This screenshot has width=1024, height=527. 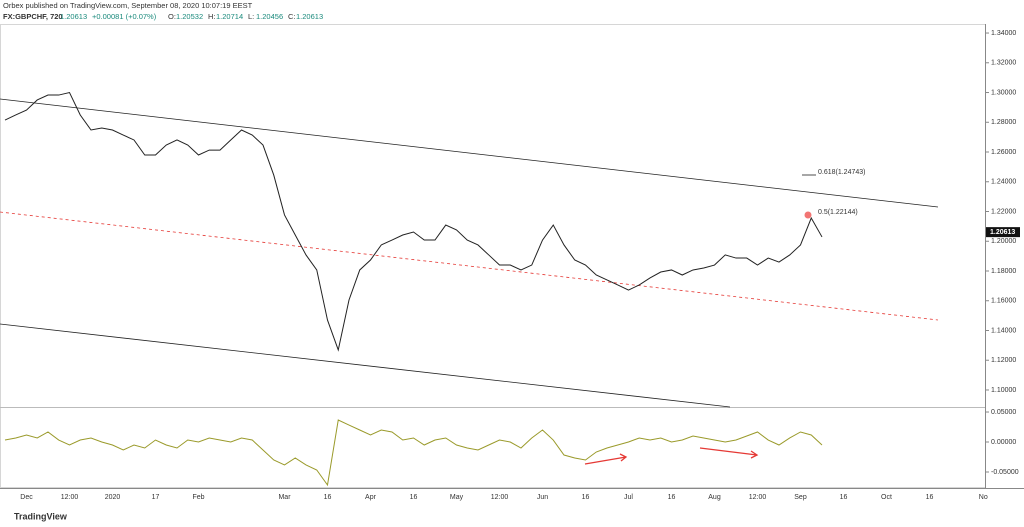 What do you see at coordinates (1003, 33) in the screenshot?
I see `y-tick-label: 1.34000` at bounding box center [1003, 33].